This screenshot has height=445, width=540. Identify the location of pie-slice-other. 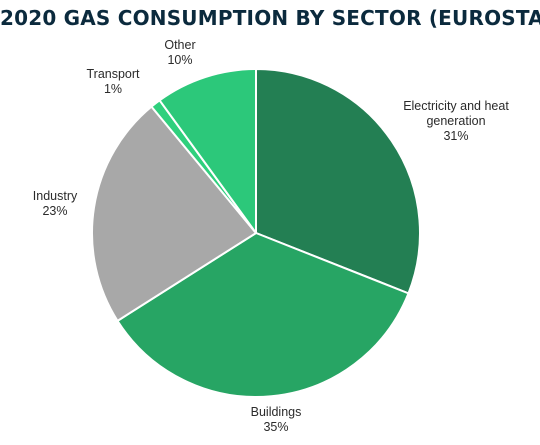
(207, 151).